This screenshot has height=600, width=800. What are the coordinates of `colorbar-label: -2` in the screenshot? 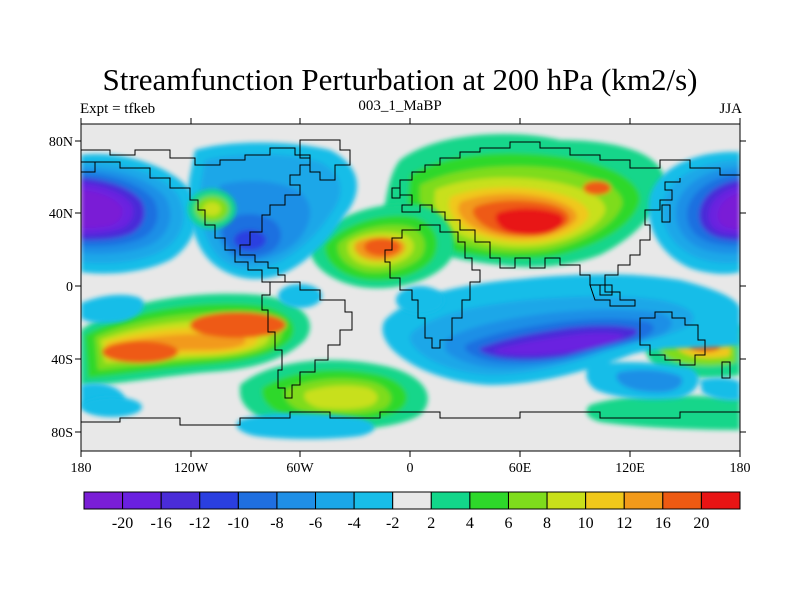 It's located at (392, 523).